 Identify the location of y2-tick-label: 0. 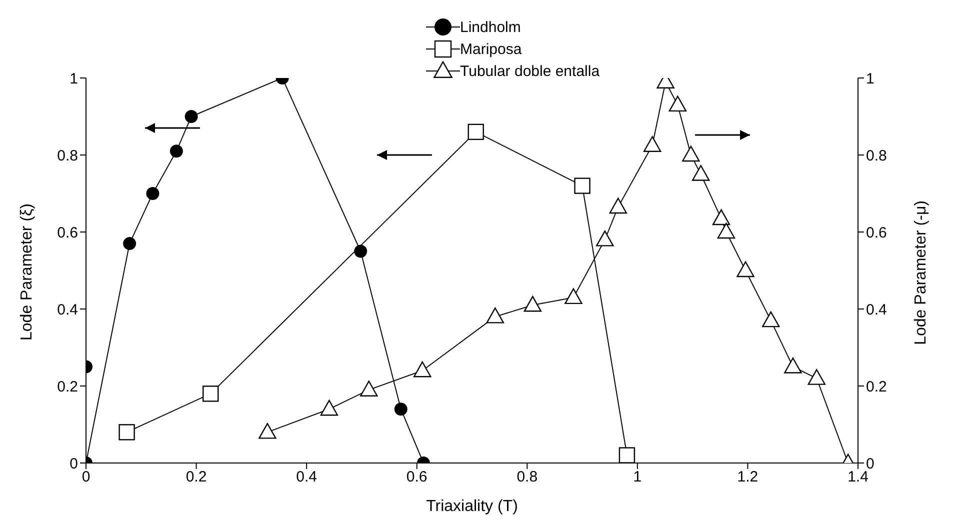
(870, 463).